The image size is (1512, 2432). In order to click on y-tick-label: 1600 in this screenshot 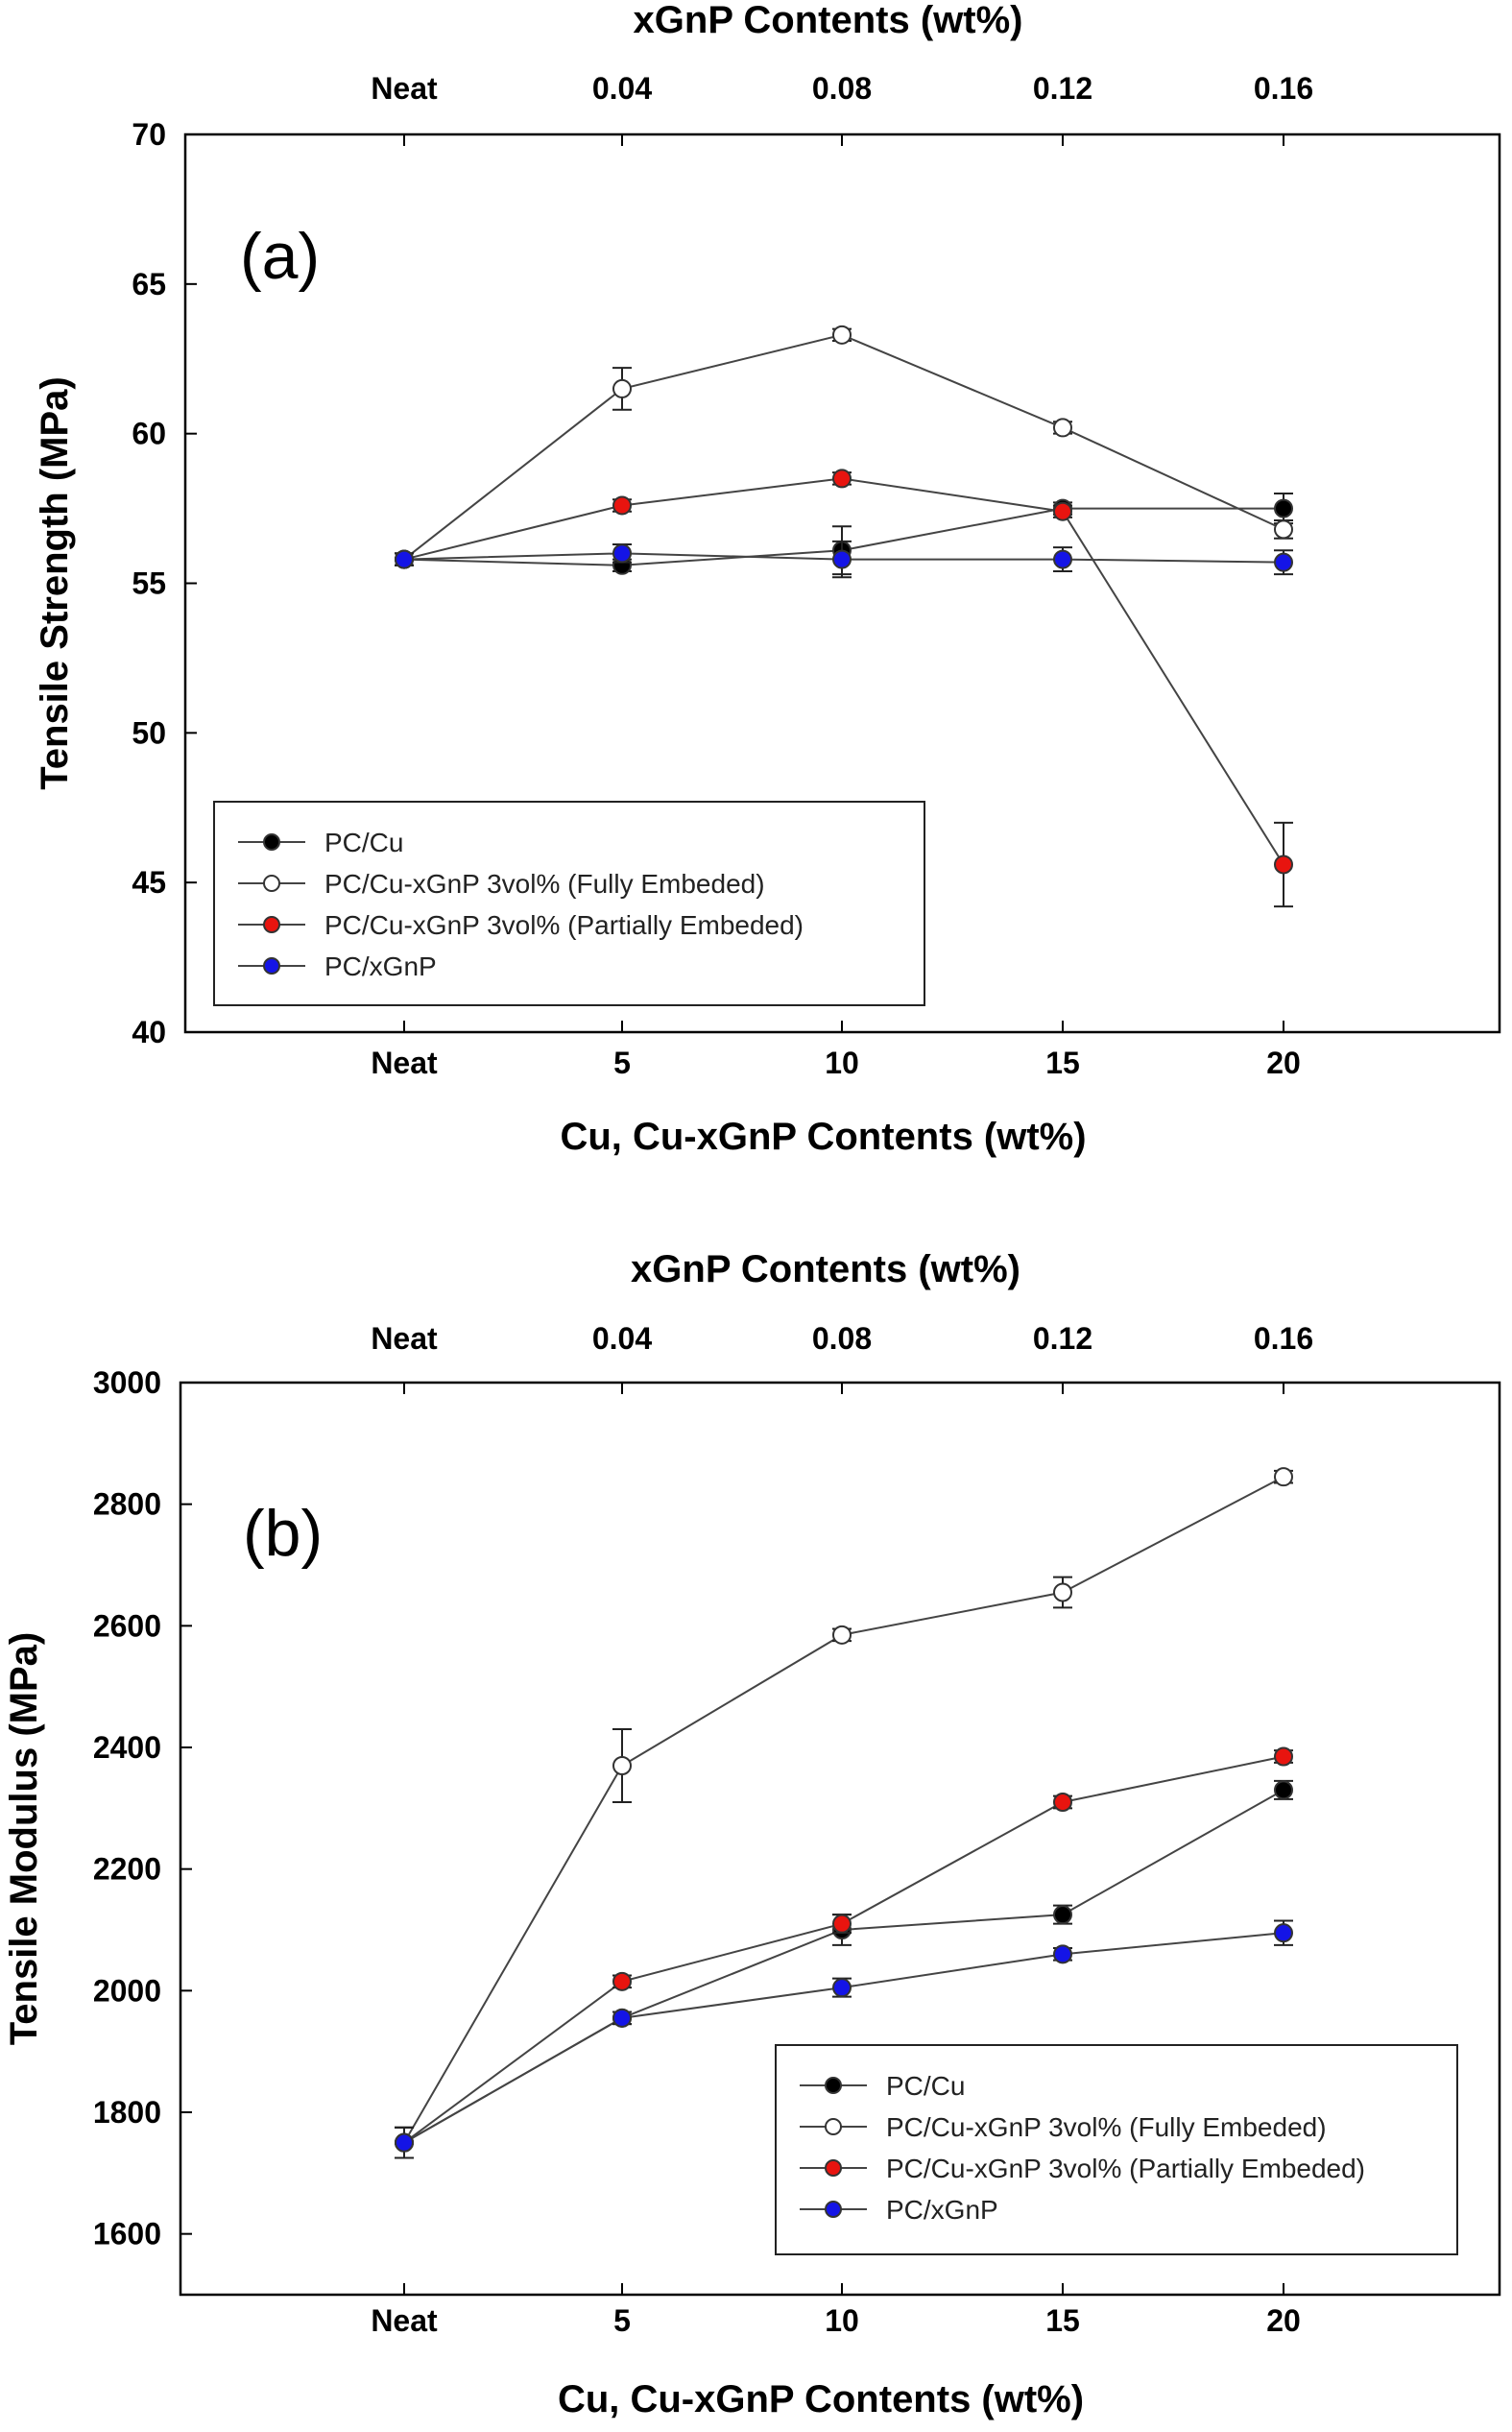, I will do `click(127, 2234)`.